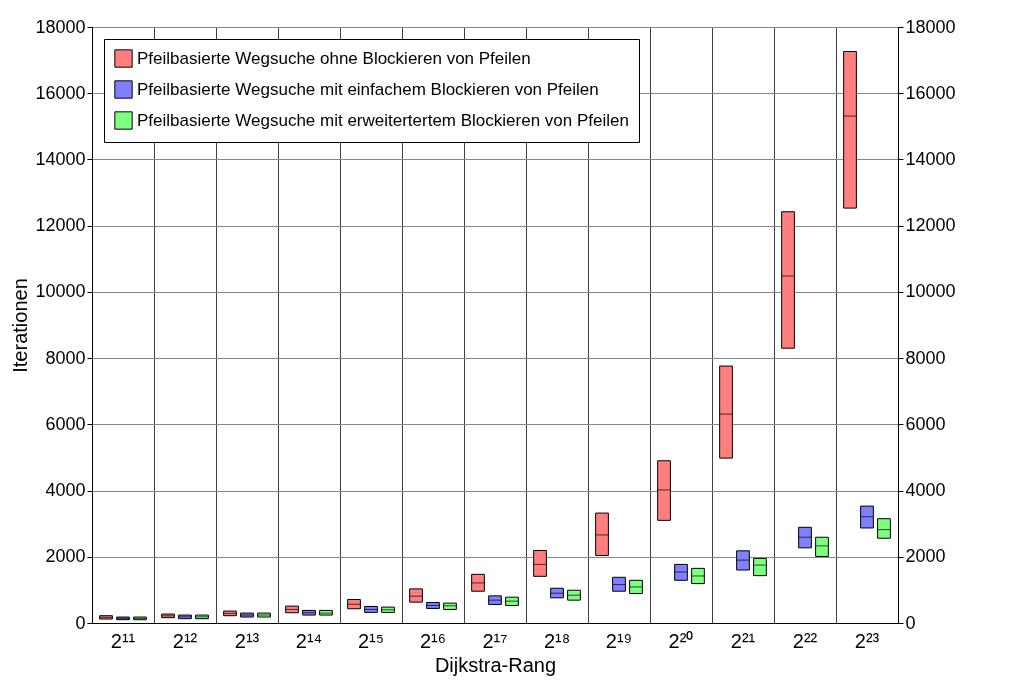  Describe the element at coordinates (60, 92) in the screenshot. I see `y-tick-label: 16000` at that location.